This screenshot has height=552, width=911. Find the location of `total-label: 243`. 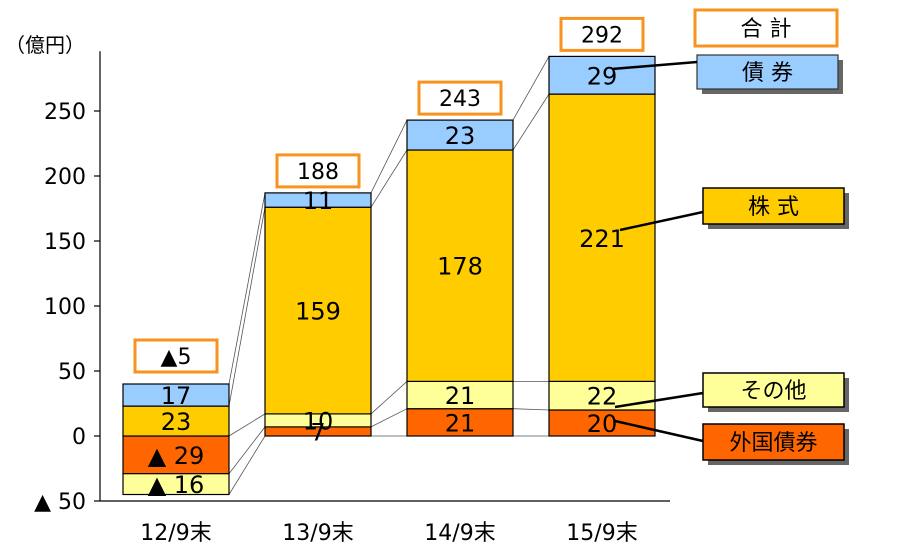

total-label: 243 is located at coordinates (460, 99).